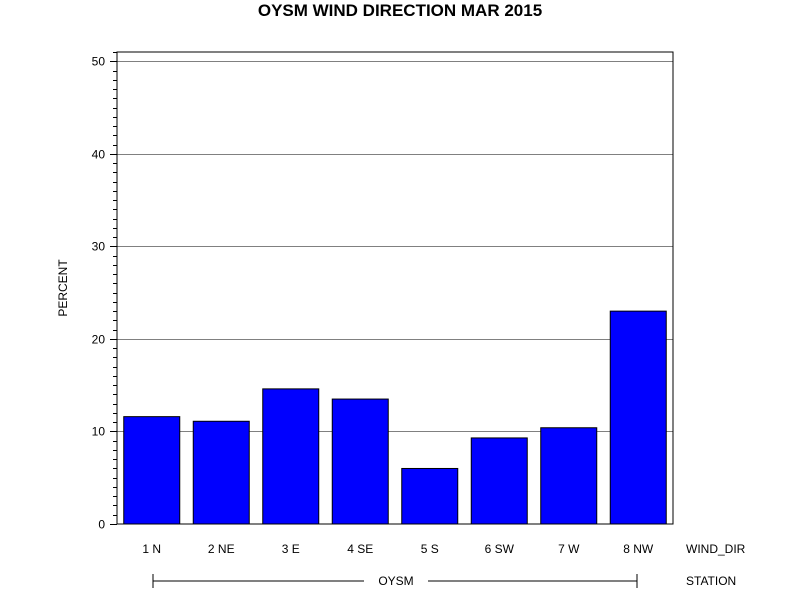  What do you see at coordinates (99, 340) in the screenshot?
I see `y-tick-label: 20` at bounding box center [99, 340].